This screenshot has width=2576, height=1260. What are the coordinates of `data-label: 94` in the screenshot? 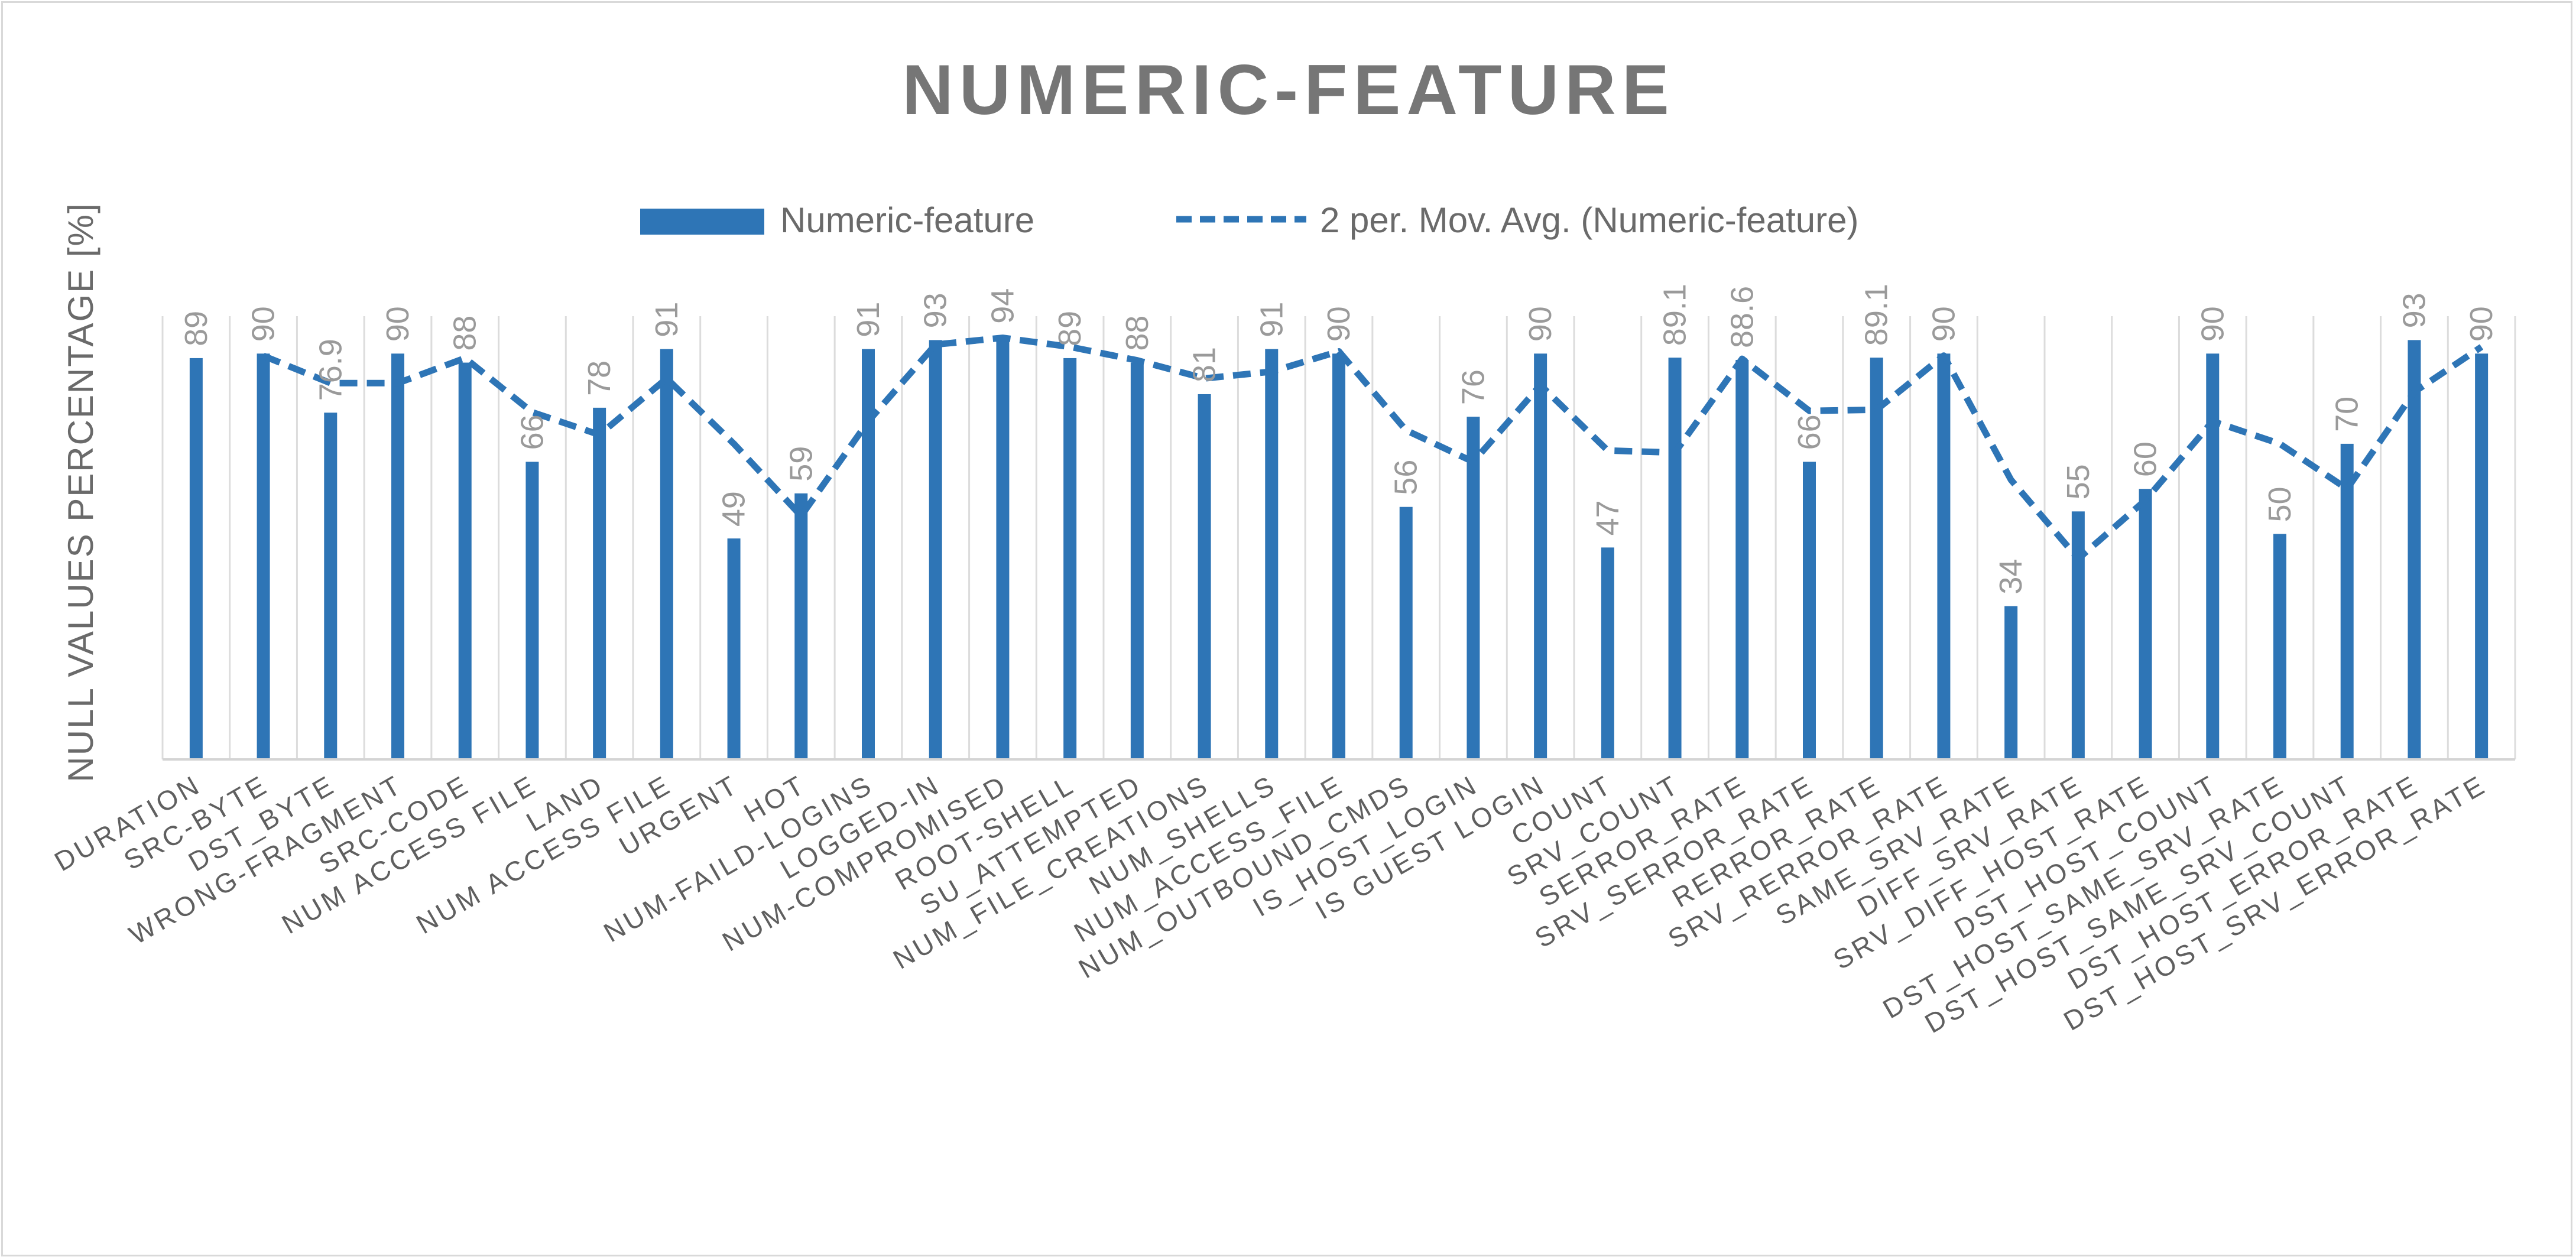 It's located at (1002, 306).